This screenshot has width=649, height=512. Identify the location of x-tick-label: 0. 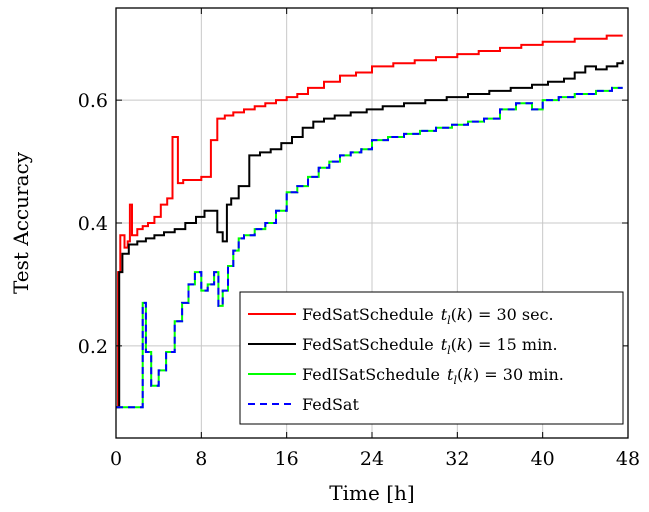
(116, 459).